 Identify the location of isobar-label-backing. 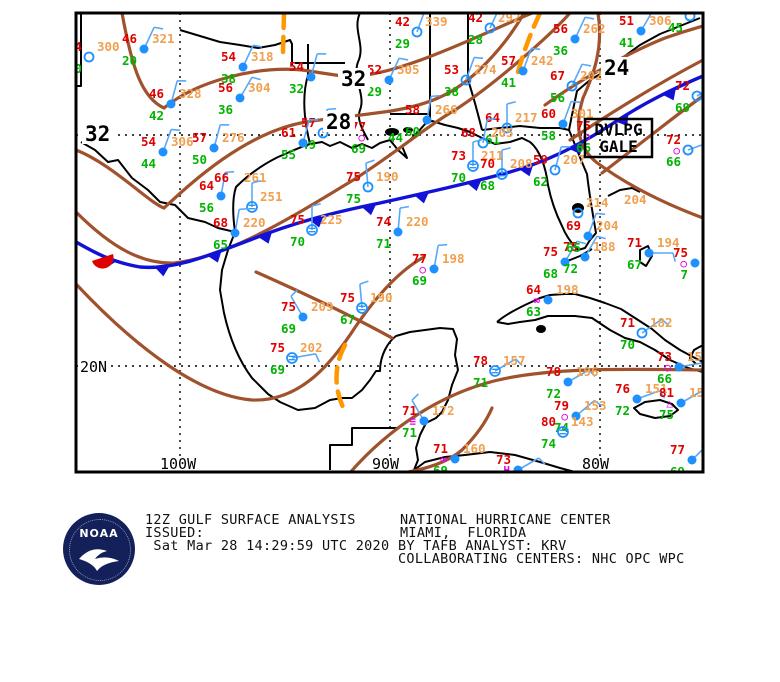
(339, 121).